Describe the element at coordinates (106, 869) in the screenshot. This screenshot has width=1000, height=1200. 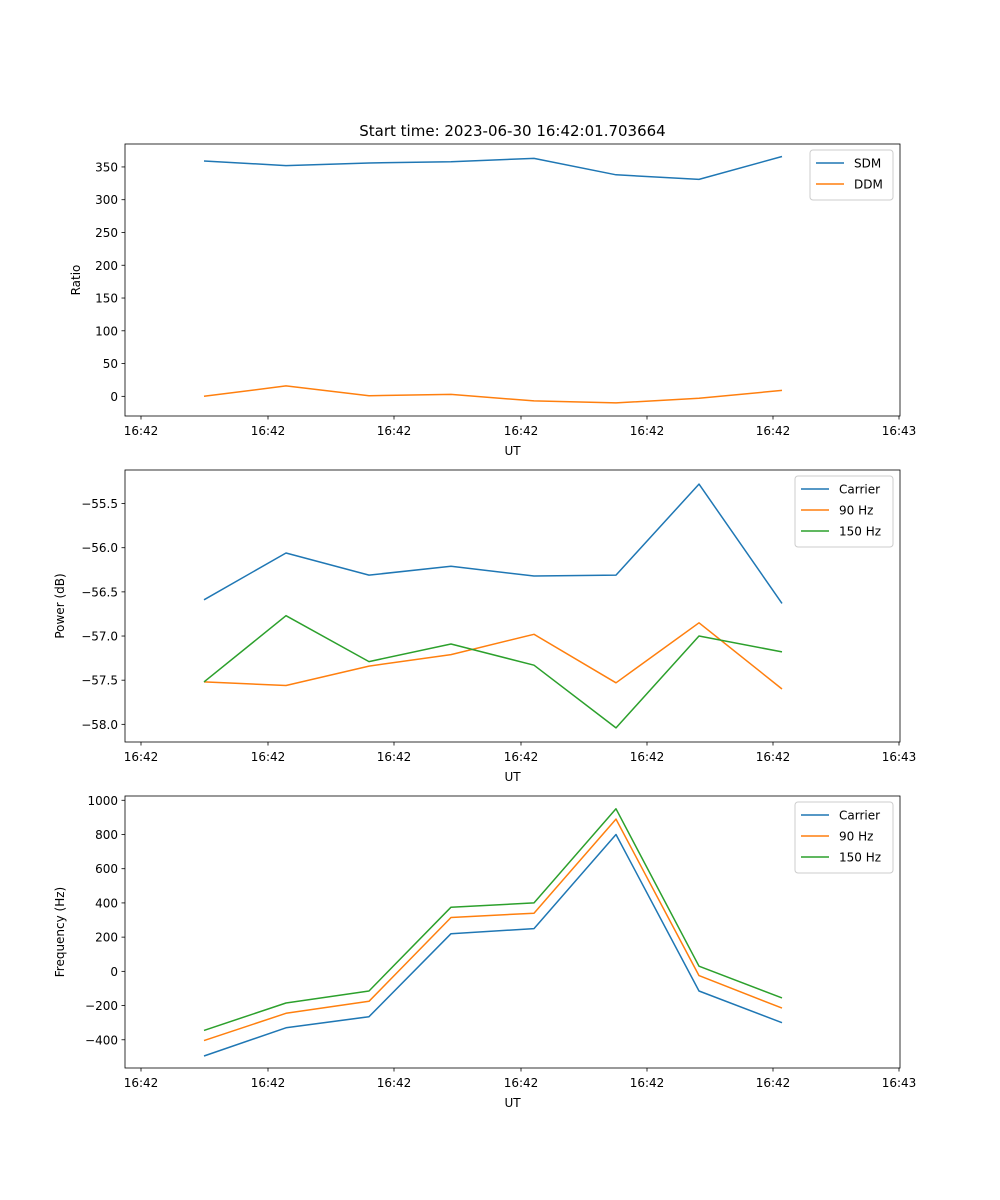
I see `y-tick-label: 600` at that location.